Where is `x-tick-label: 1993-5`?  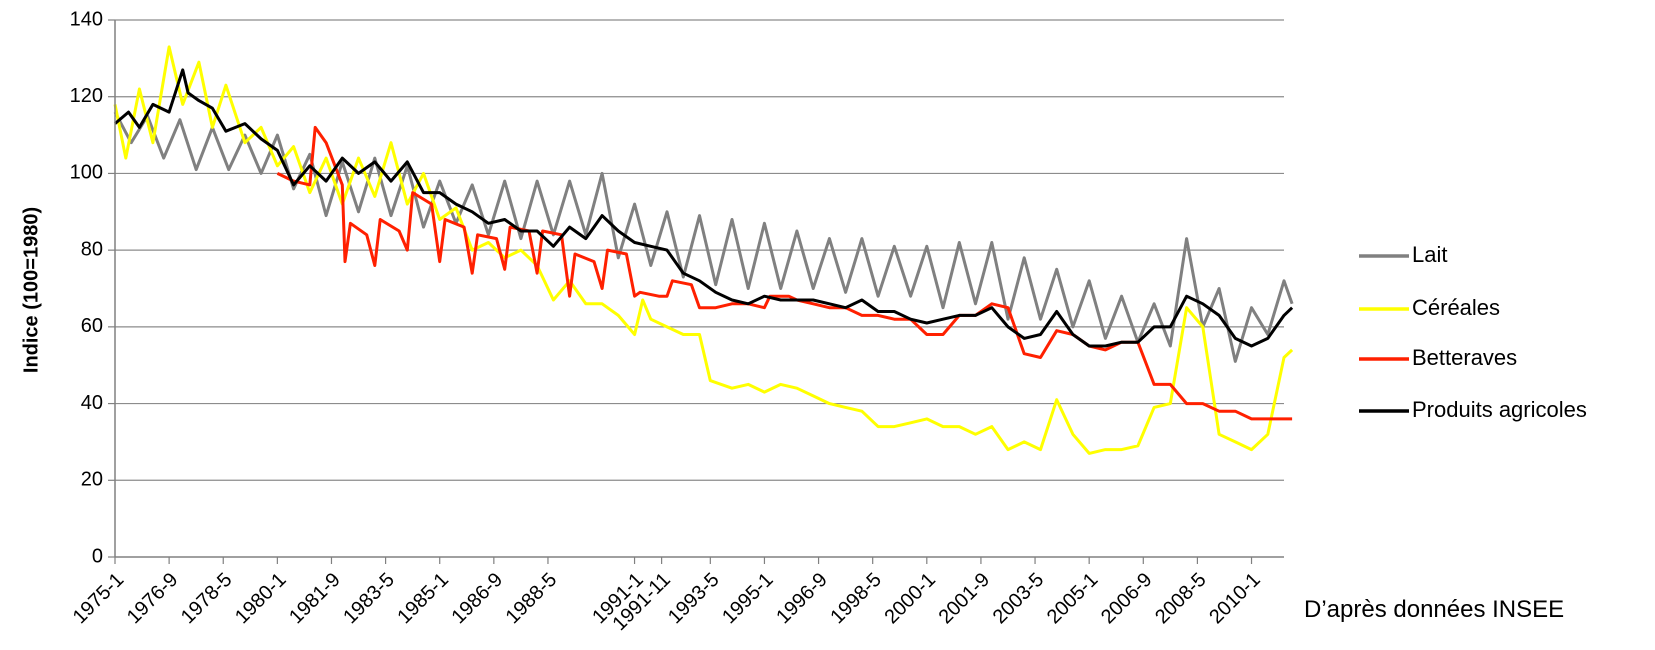 x-tick-label: 1993-5 is located at coordinates (694, 599).